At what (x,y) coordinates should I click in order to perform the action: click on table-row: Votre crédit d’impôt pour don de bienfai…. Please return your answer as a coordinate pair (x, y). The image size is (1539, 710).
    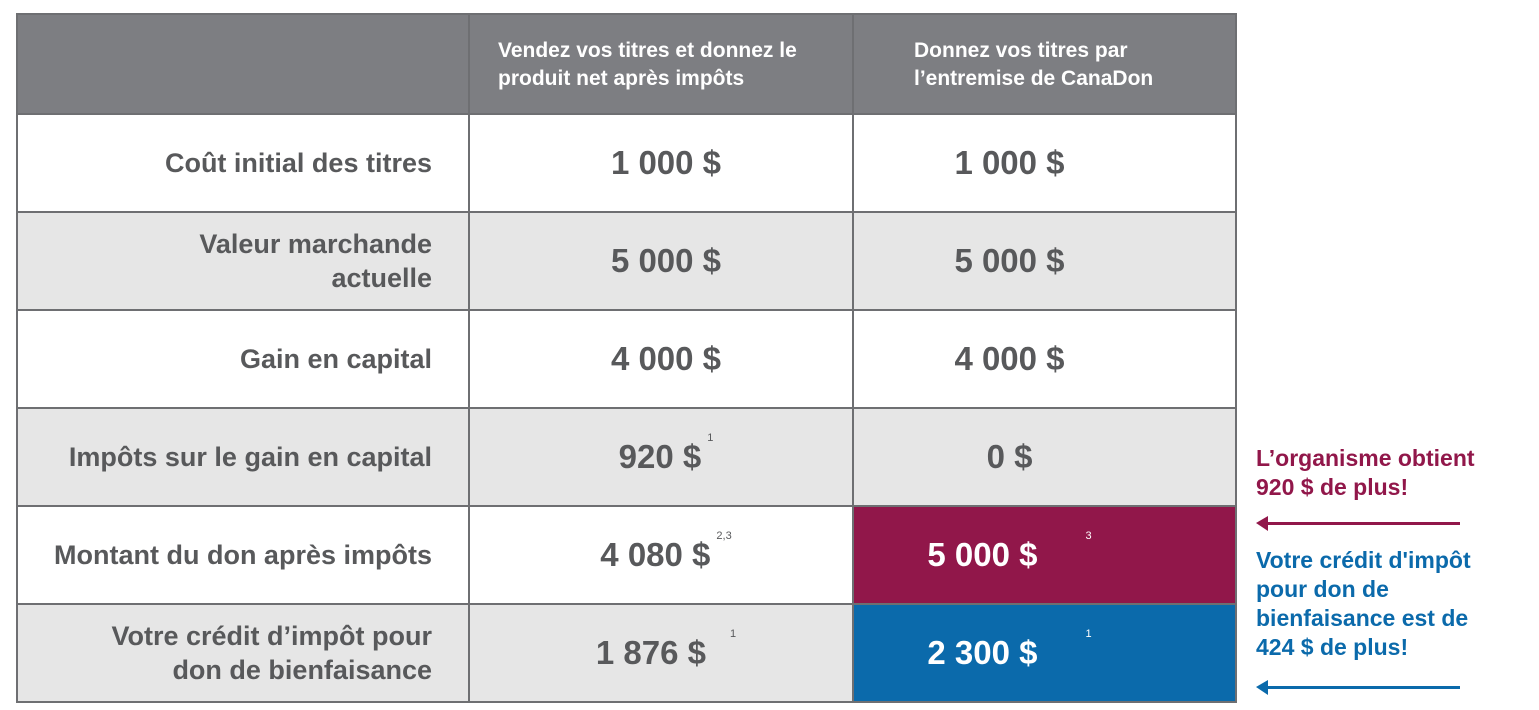
    Looking at the image, I should click on (626, 653).